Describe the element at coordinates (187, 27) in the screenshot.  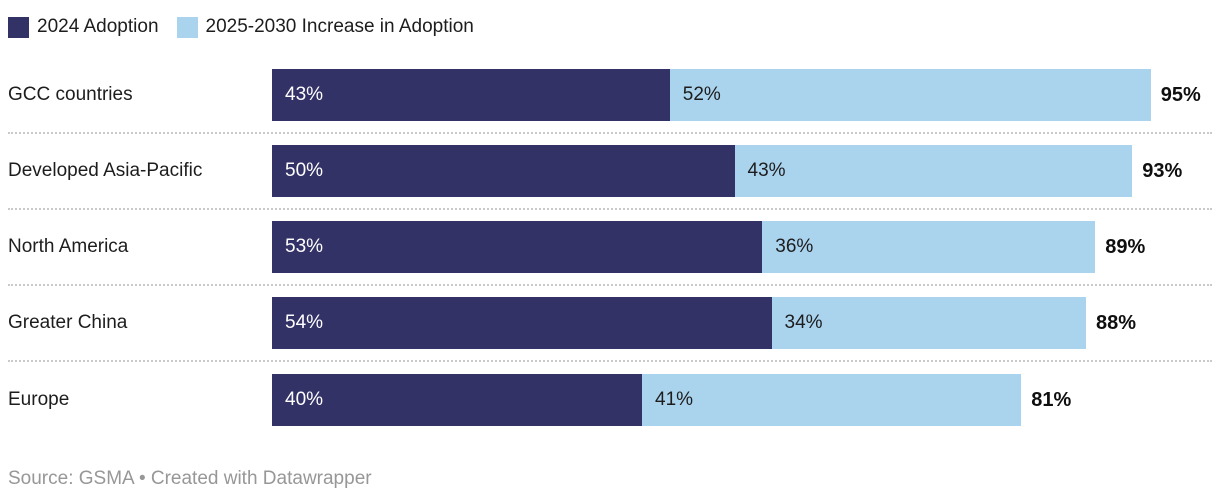
I see `legend-swatch-increase-icon` at that location.